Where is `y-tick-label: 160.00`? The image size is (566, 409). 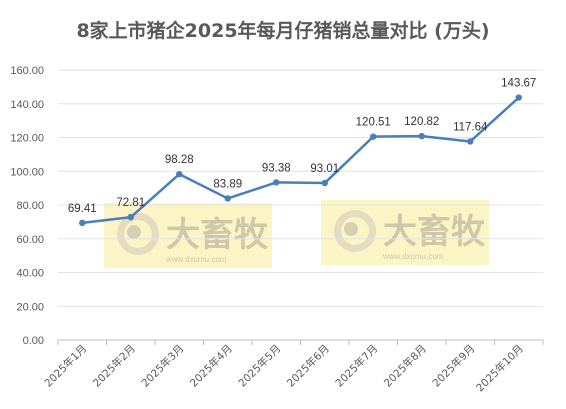
y-tick-label: 160.00 is located at coordinates (27, 71).